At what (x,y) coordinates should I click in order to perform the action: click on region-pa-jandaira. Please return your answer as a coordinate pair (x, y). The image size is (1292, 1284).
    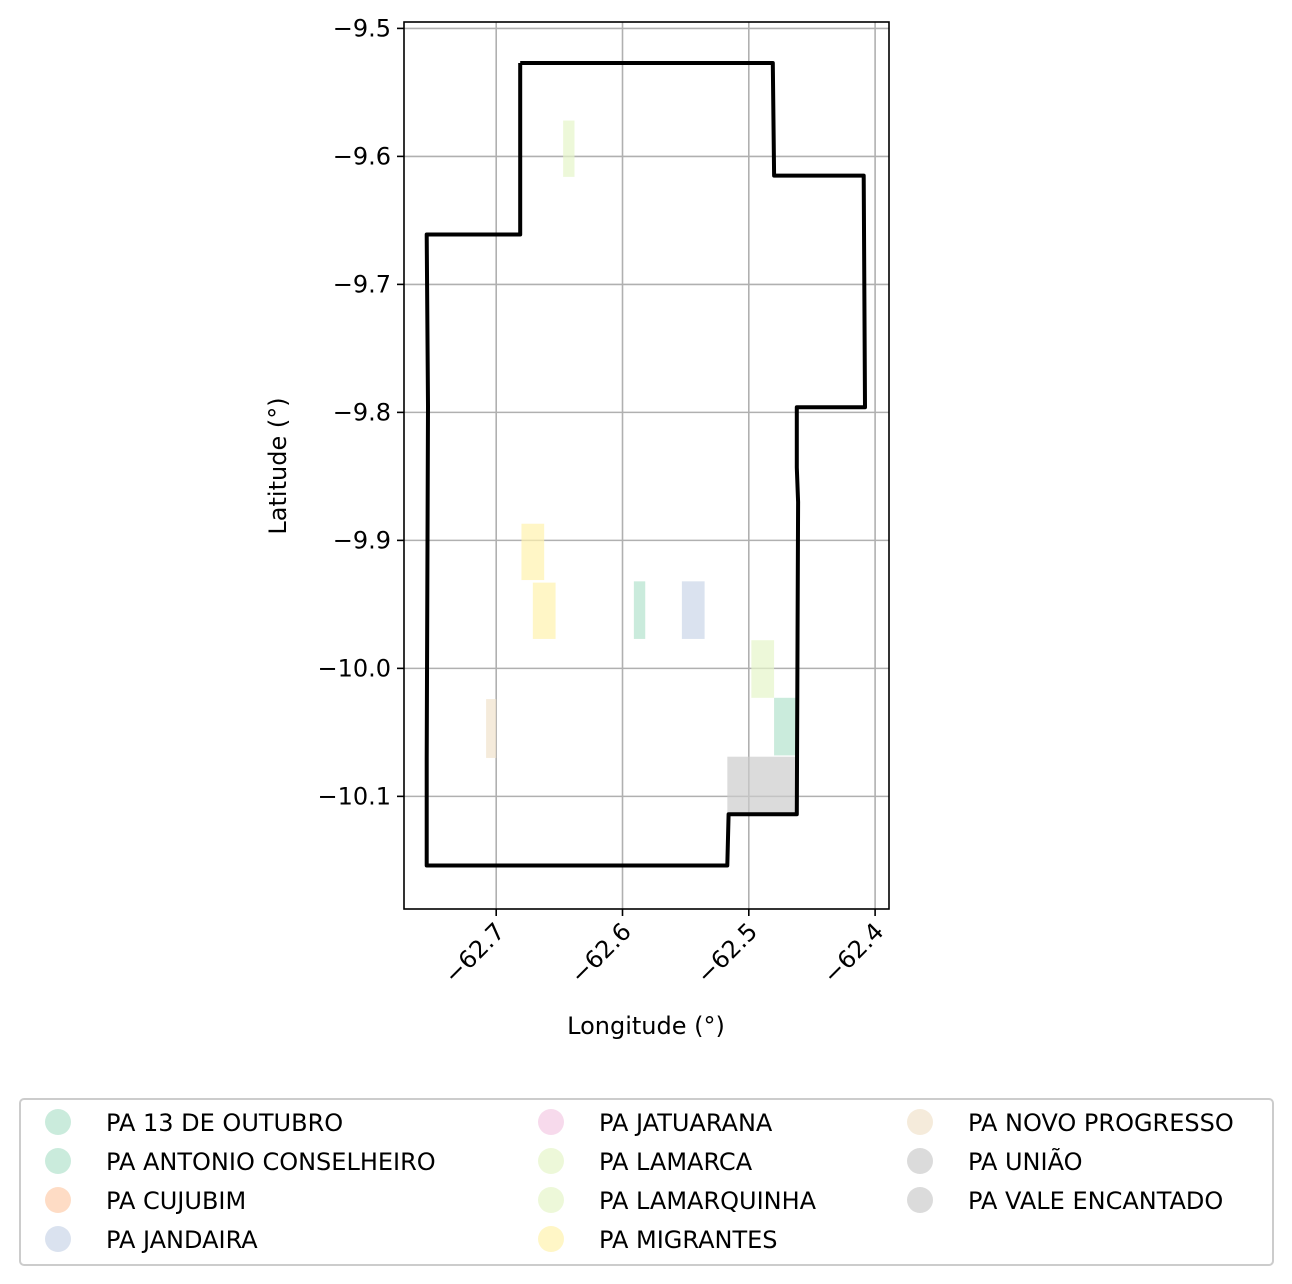
    Looking at the image, I should click on (693, 610).